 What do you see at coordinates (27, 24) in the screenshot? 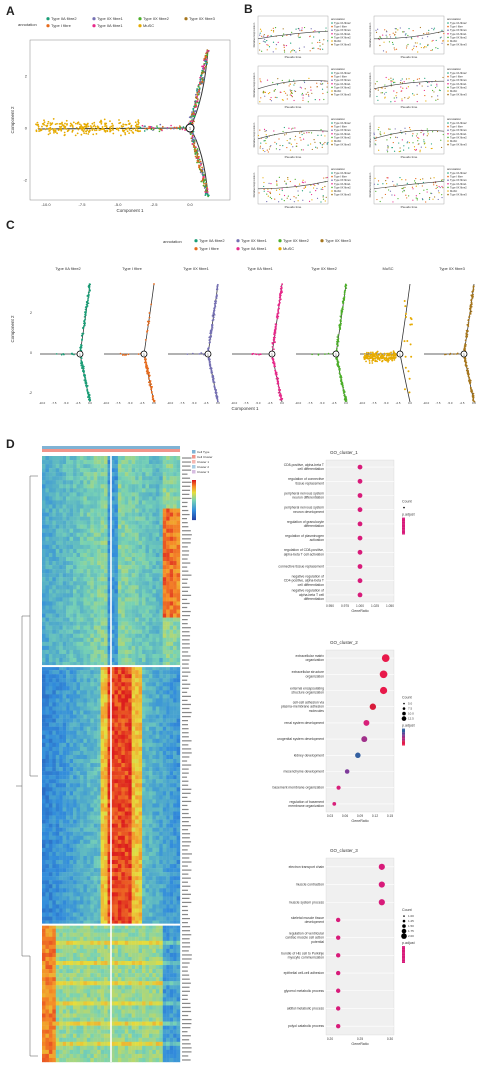
I see `legend-title-a: annotation` at bounding box center [27, 24].